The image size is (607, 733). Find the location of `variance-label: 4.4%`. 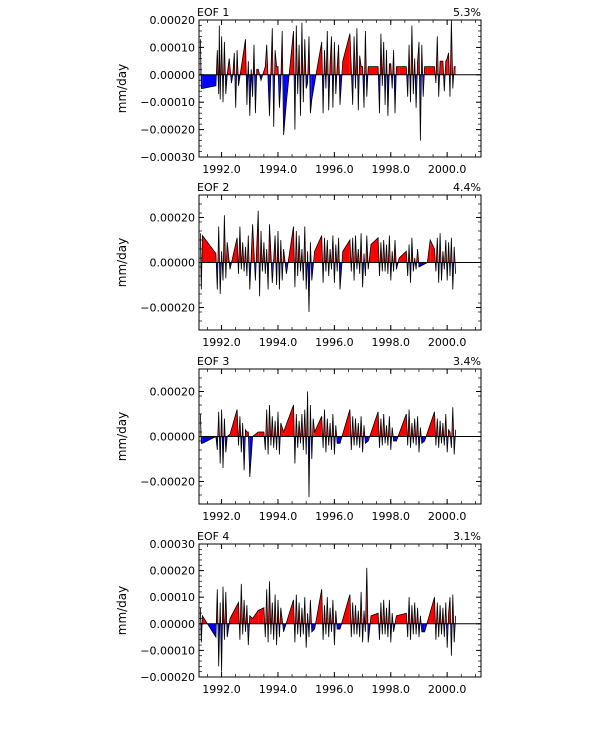

variance-label: 4.4% is located at coordinates (467, 187).